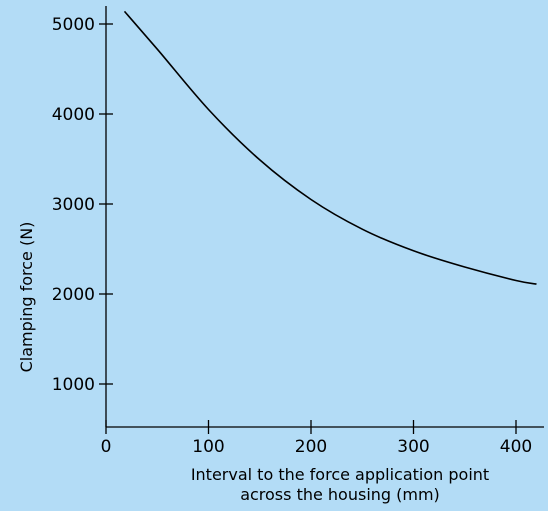 The image size is (548, 511). Describe the element at coordinates (106, 447) in the screenshot. I see `x-tick-label: 0` at that location.